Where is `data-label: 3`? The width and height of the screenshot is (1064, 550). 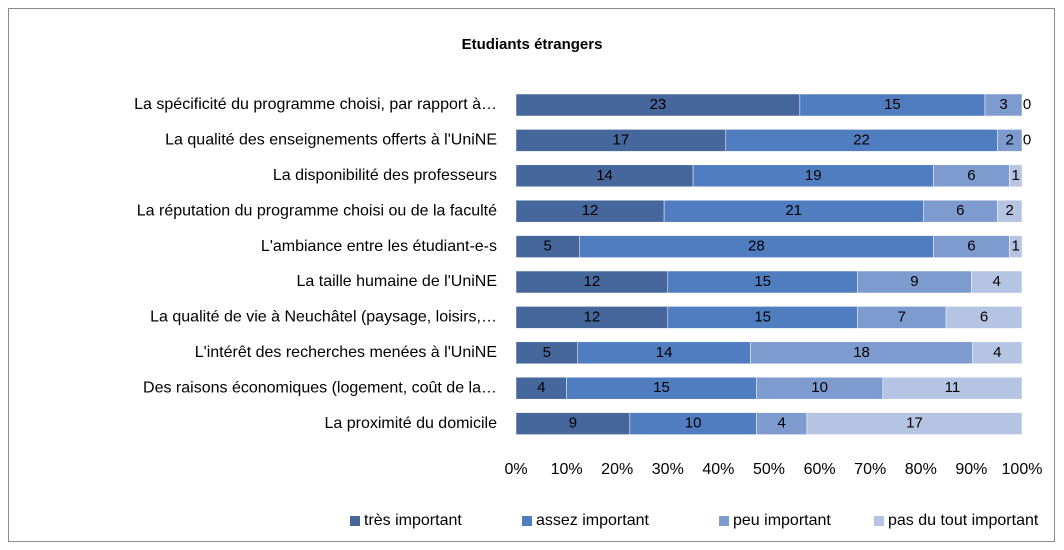 data-label: 3 is located at coordinates (1003, 104).